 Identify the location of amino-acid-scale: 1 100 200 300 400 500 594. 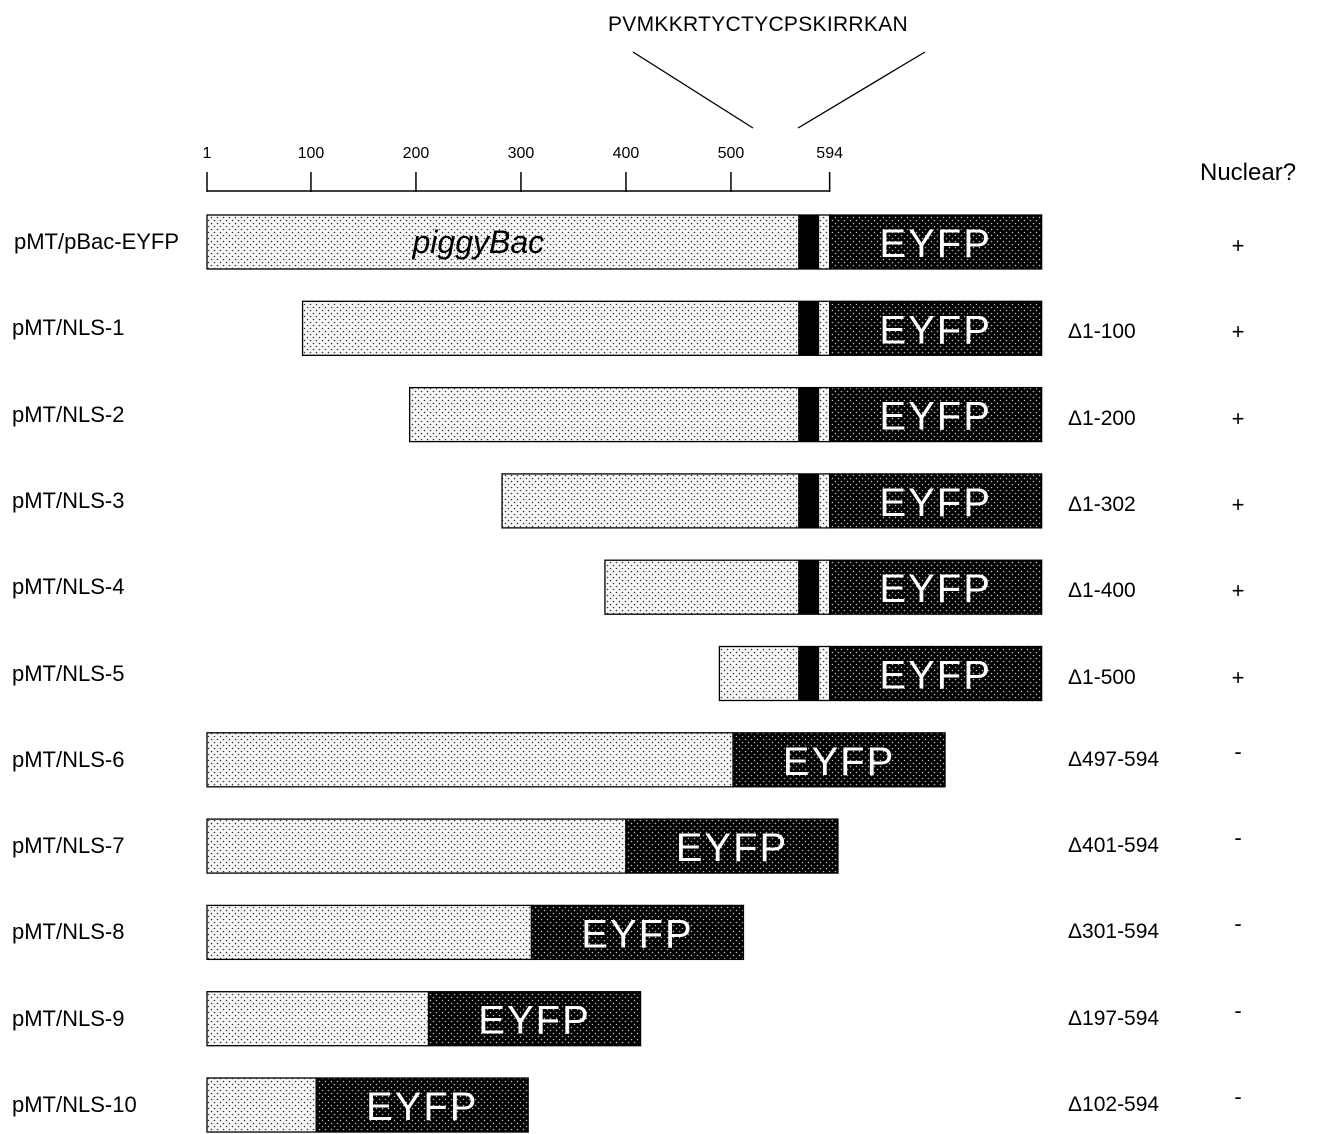
(523, 168).